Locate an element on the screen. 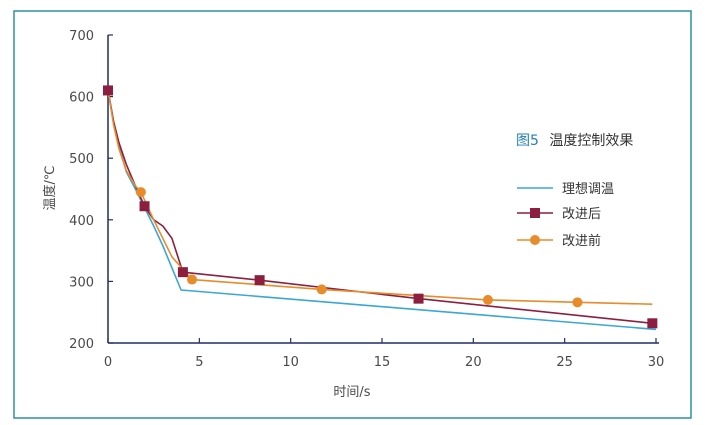 This screenshot has width=714, height=425. svg-text: 图5 温度控制效果 is located at coordinates (574, 141).